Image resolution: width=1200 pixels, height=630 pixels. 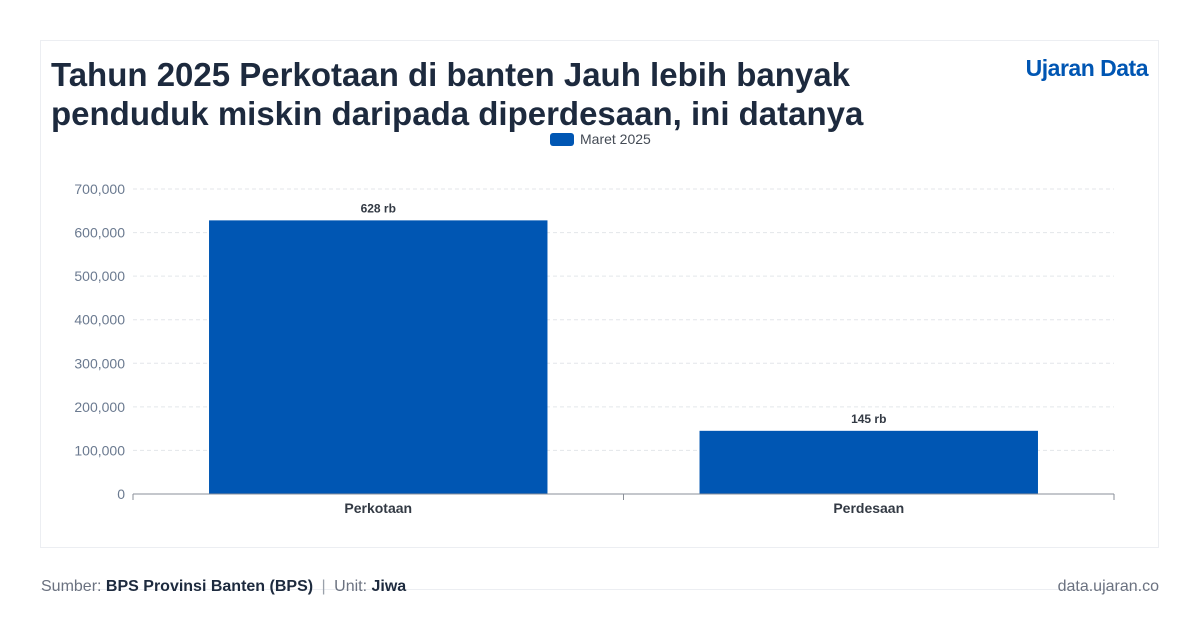 I want to click on x-tick-label: Perkotaan, so click(x=378, y=508).